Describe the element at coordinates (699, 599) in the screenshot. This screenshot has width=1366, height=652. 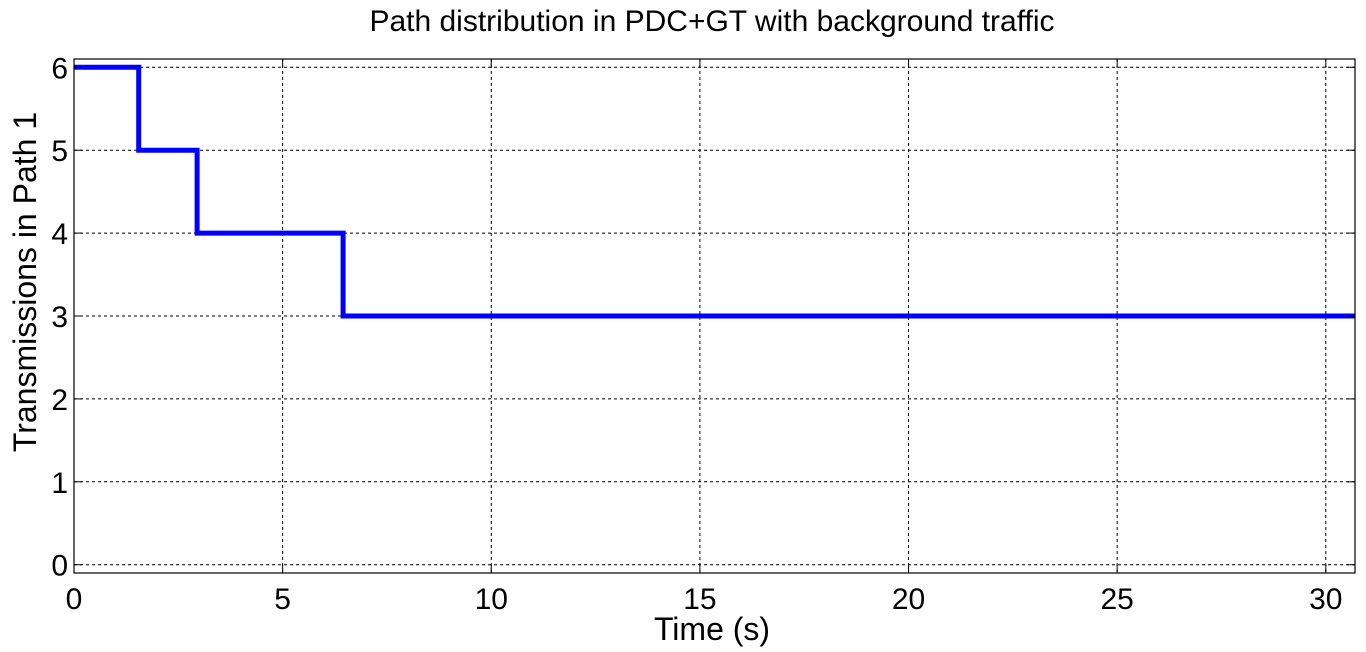
I see `x-tick-label: 15` at that location.